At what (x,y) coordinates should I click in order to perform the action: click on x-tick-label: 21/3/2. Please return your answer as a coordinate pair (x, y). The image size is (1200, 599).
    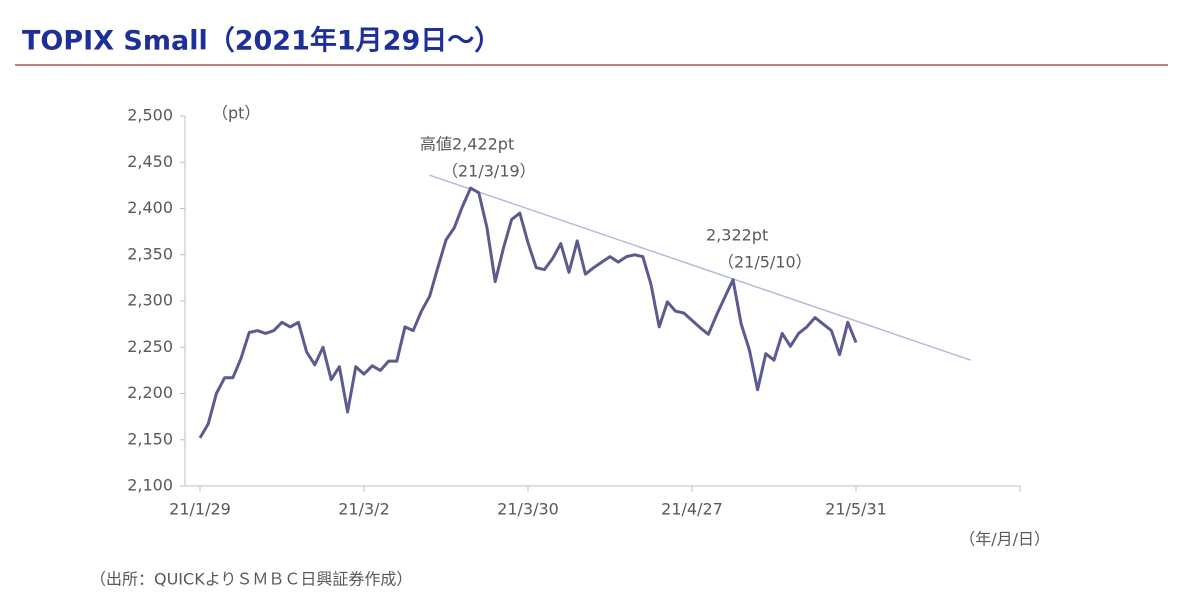
    Looking at the image, I should click on (364, 509).